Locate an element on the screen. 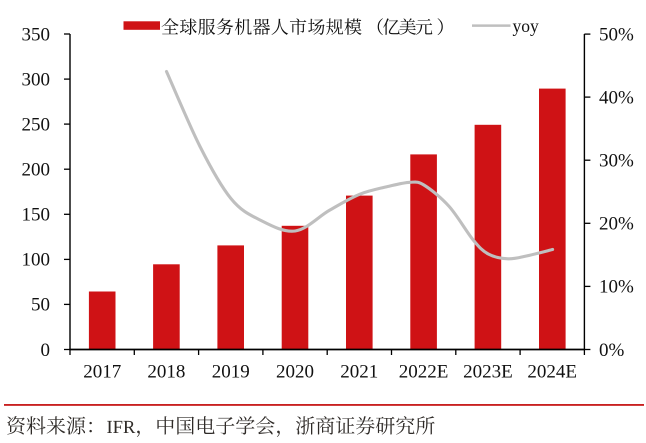 The image size is (646, 443). svg-text: 0 is located at coordinates (46, 350).